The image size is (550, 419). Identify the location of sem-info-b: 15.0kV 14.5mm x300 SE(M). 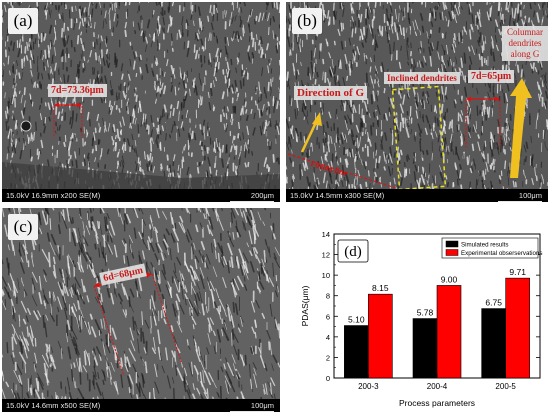
(337, 195).